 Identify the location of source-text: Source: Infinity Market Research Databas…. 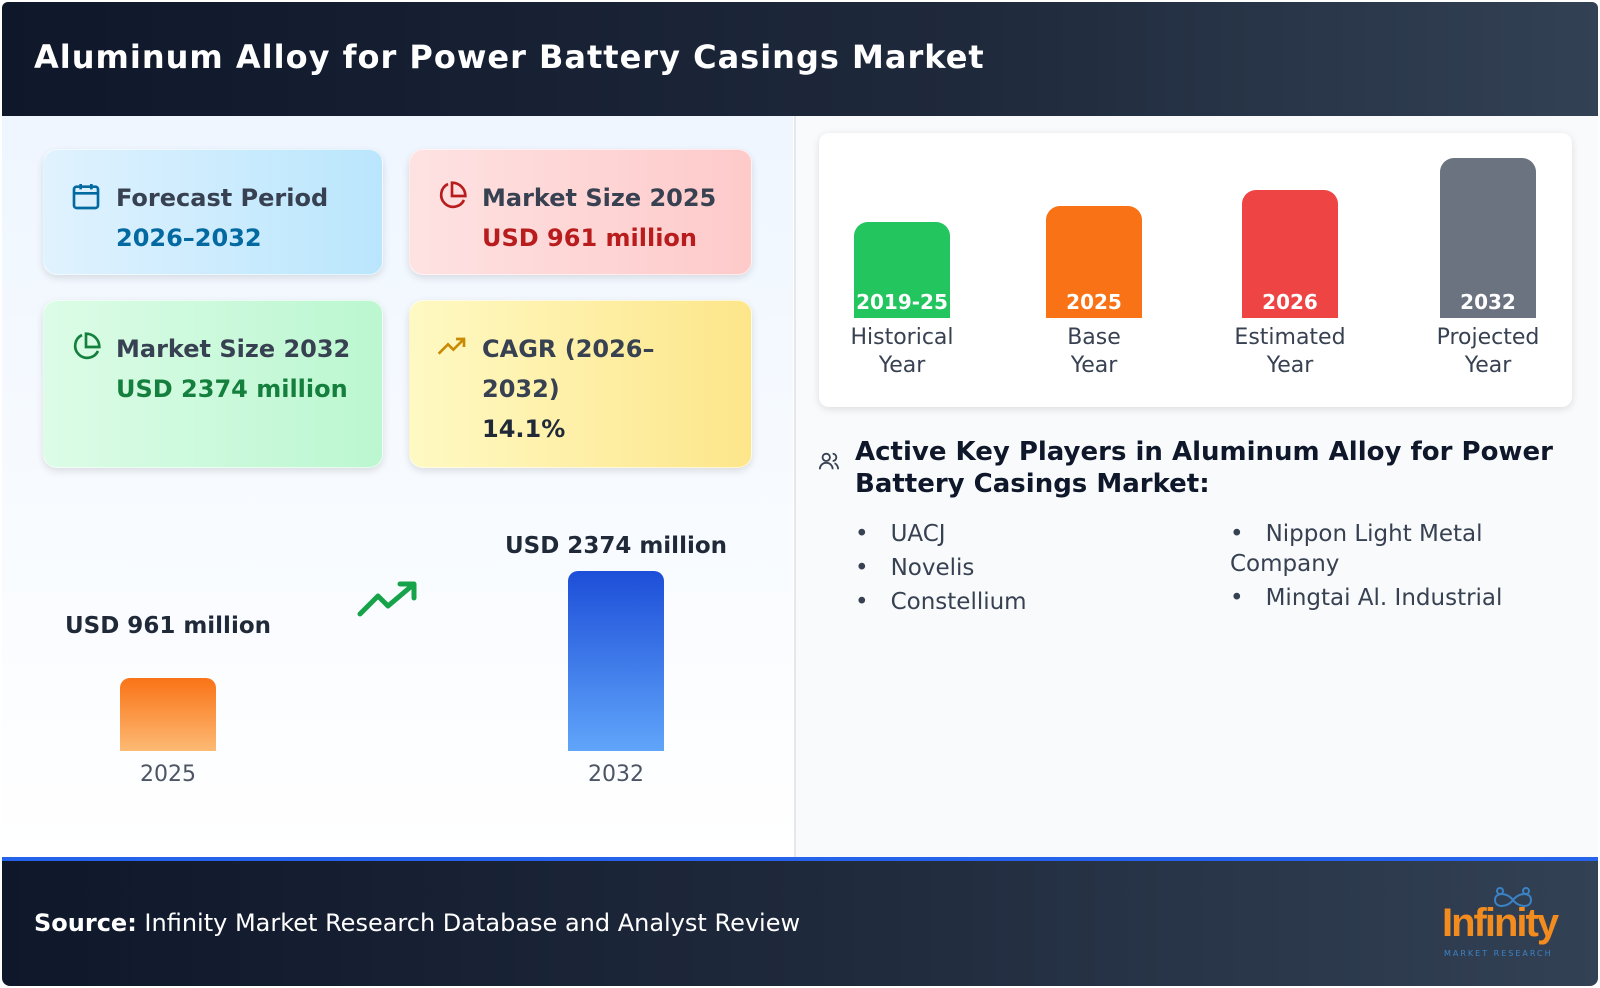
(417, 923).